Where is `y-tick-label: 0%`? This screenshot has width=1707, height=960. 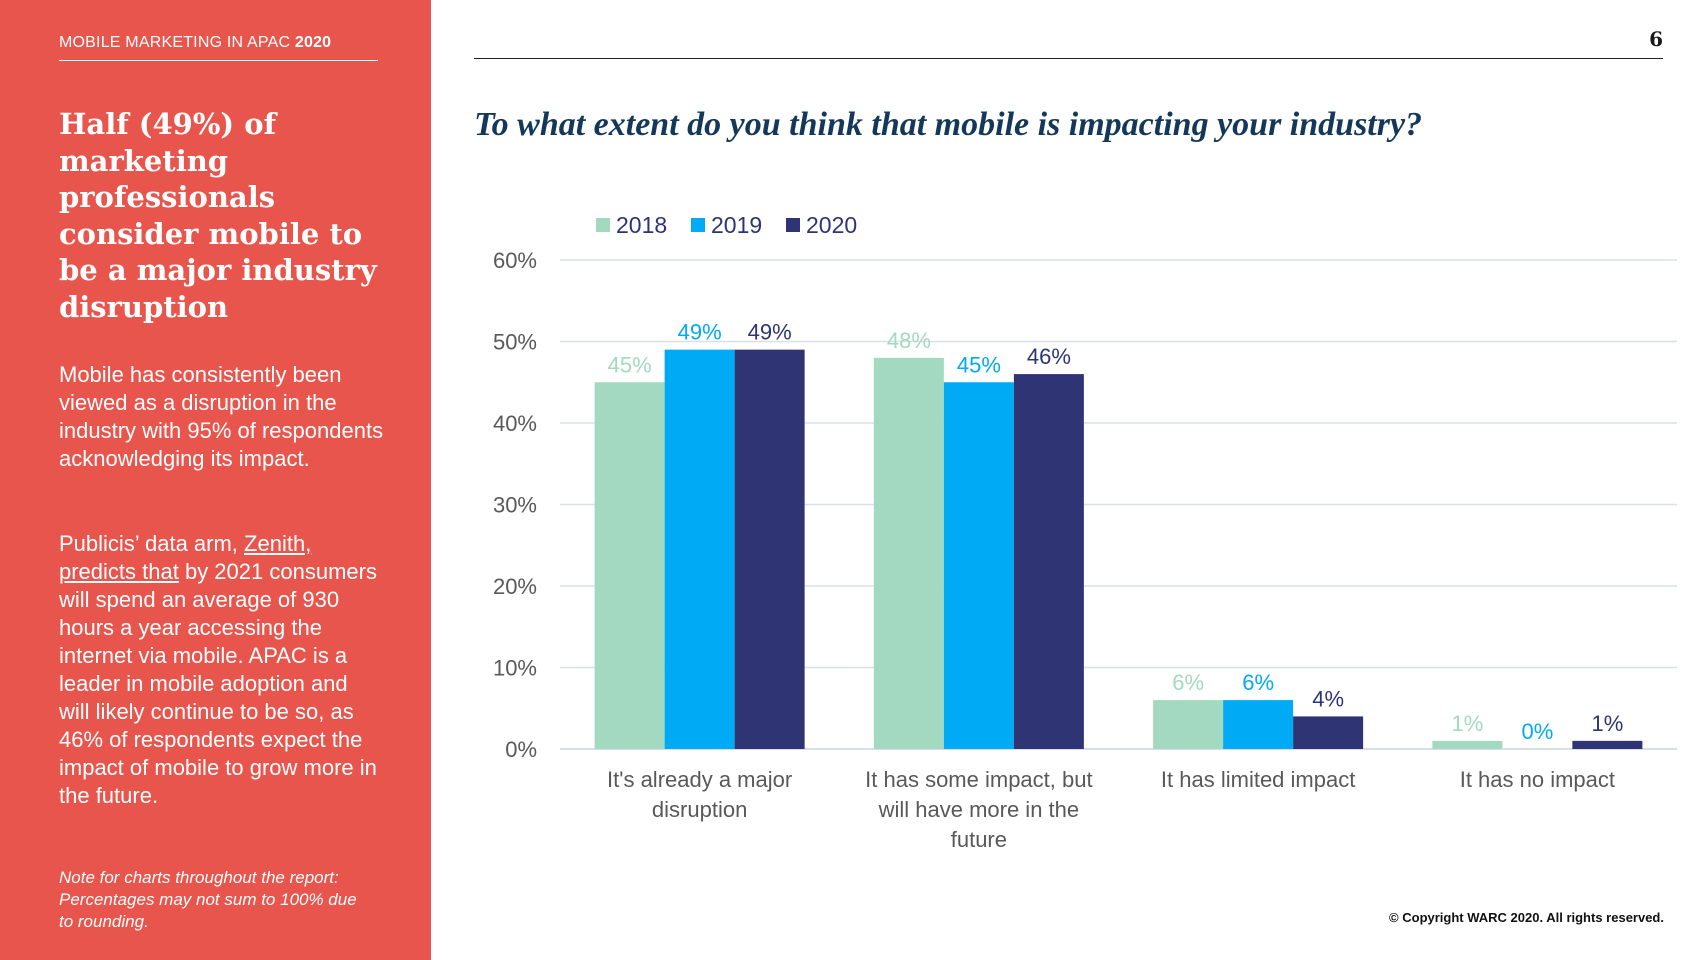 y-tick-label: 0% is located at coordinates (521, 749).